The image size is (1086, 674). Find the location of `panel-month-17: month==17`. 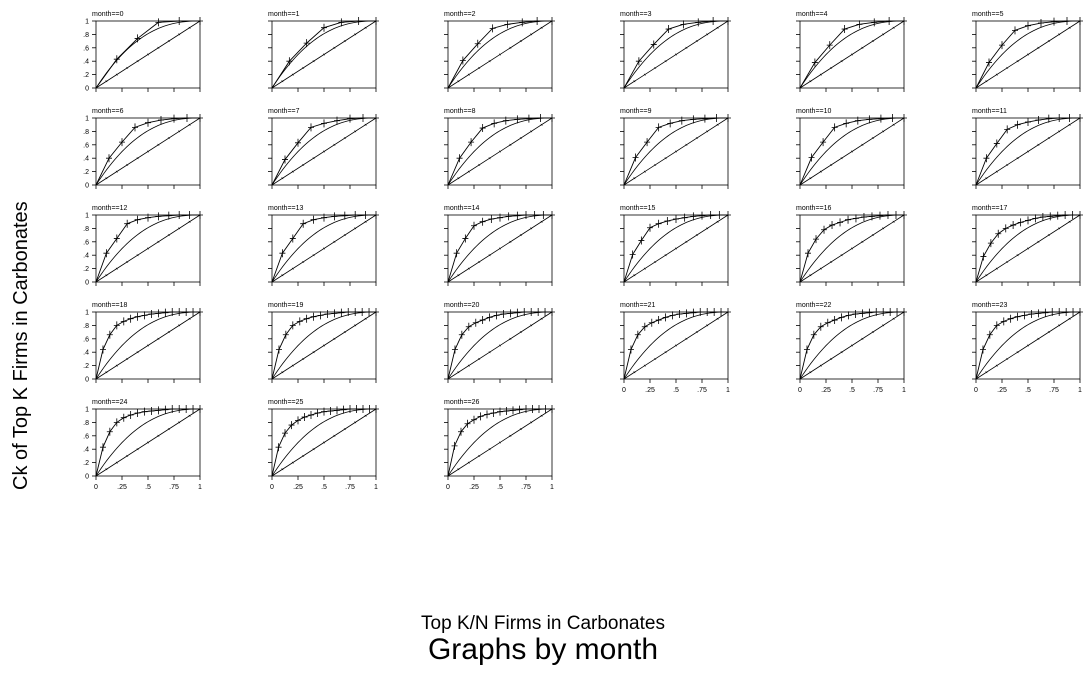

panel-month-17: month==17 is located at coordinates (1027, 245).